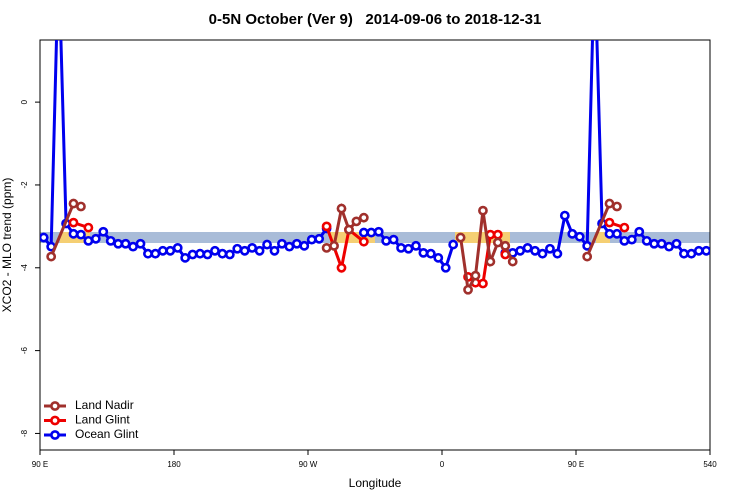 Image resolution: width=750 pixels, height=500 pixels. Describe the element at coordinates (104, 405) in the screenshot. I see `legend-label: Land Nadir` at that location.